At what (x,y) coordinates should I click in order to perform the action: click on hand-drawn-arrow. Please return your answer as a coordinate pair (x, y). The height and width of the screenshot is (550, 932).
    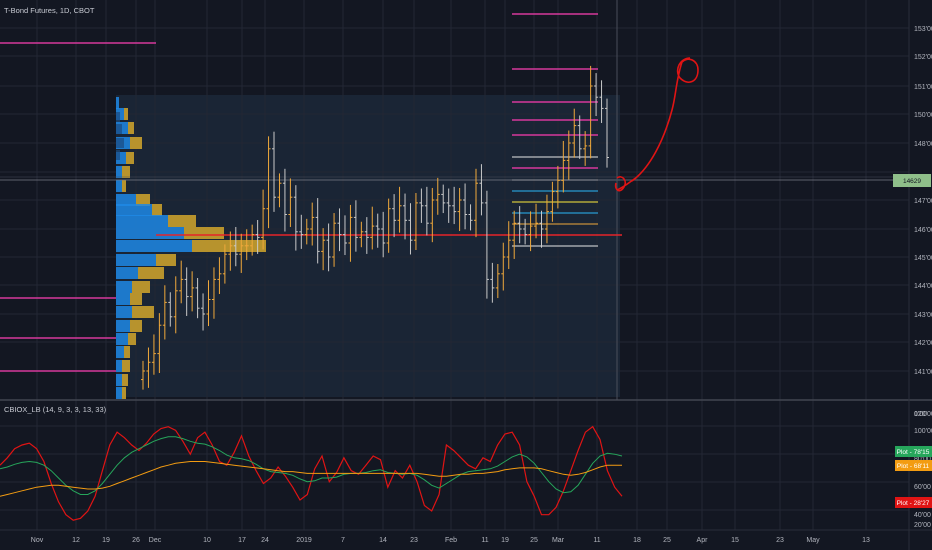
    Looking at the image, I should click on (656, 124).